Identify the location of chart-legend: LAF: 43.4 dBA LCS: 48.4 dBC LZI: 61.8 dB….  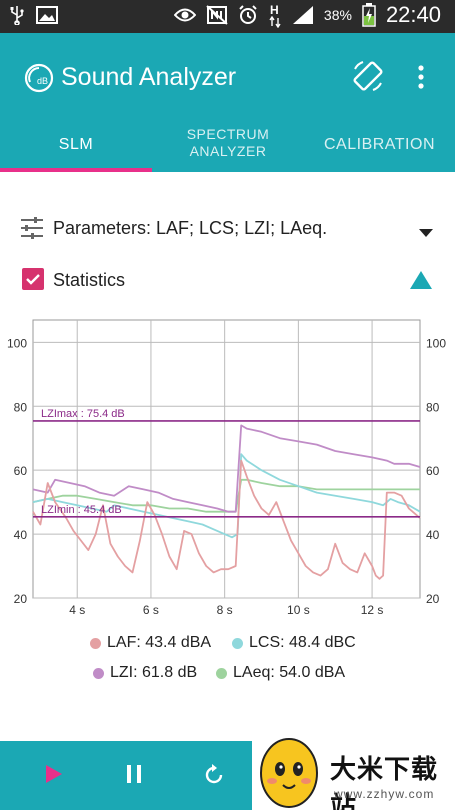
(227, 660).